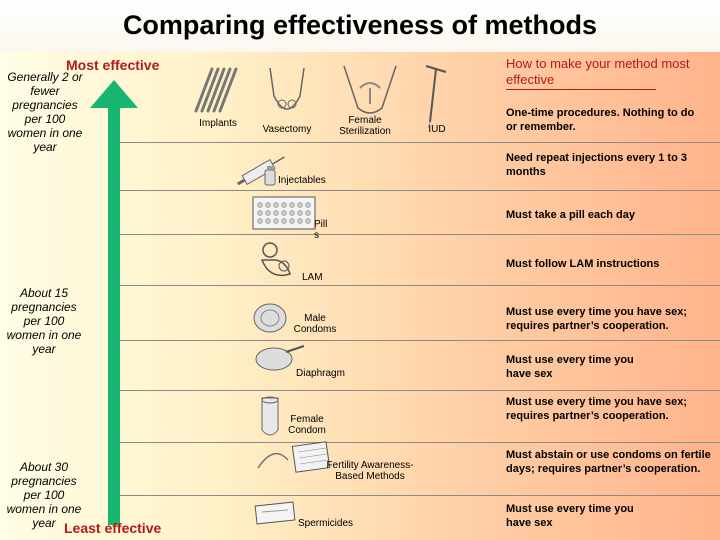 Image resolution: width=720 pixels, height=540 pixels. I want to click on method-fertility-awareness: Fertility Awareness-Based Methods, so click(370, 471).